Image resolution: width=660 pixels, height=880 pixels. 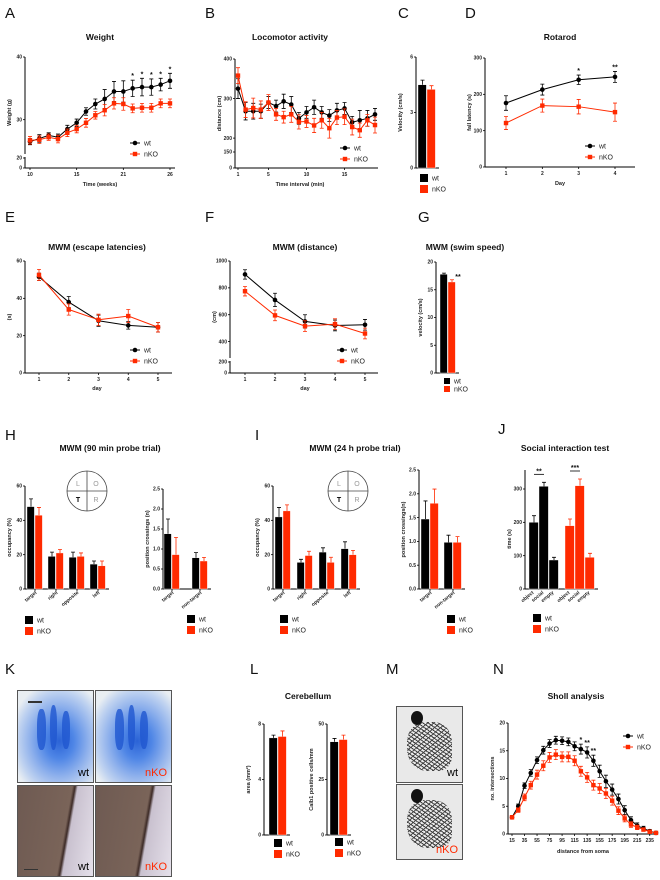 I want to click on chart-l2: 0 25 50 Calb1 positive cells/mm wt nKO, so click(x=335, y=790).